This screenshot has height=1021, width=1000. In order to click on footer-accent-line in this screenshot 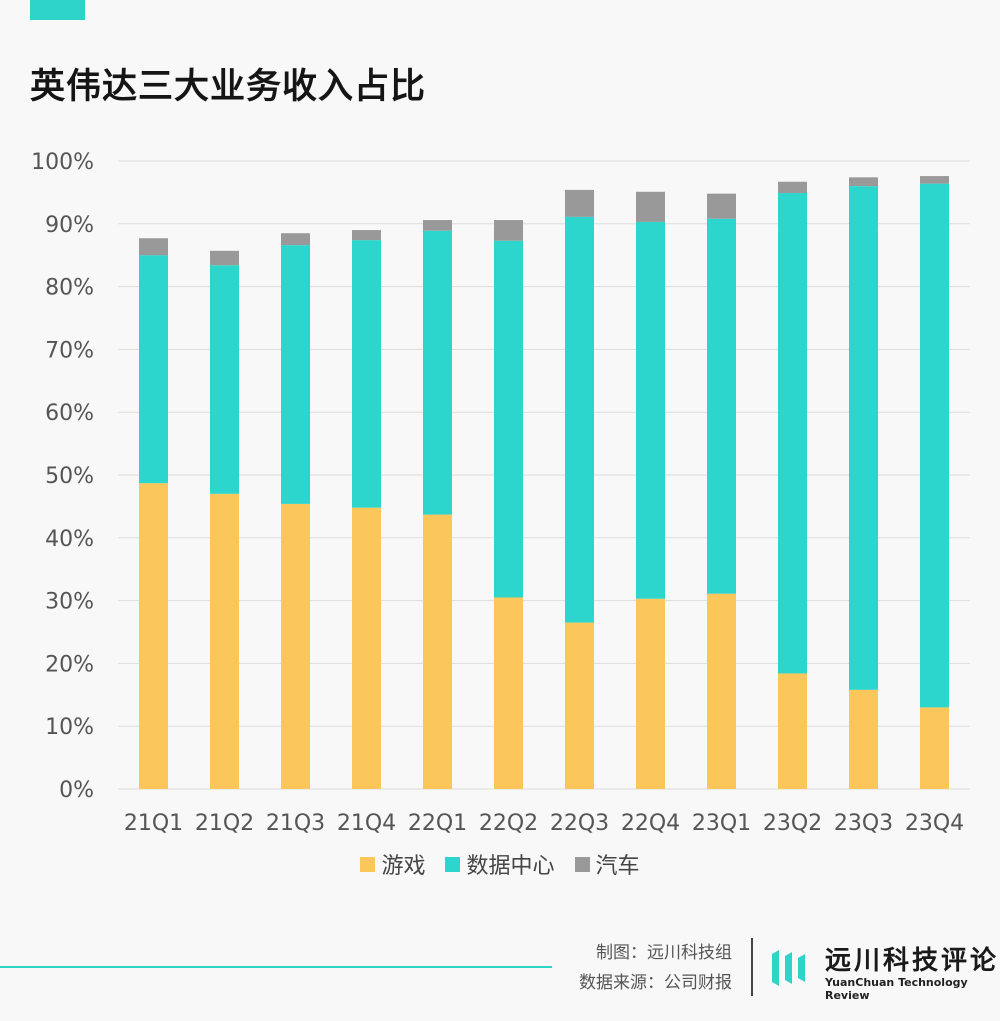, I will do `click(276, 967)`.